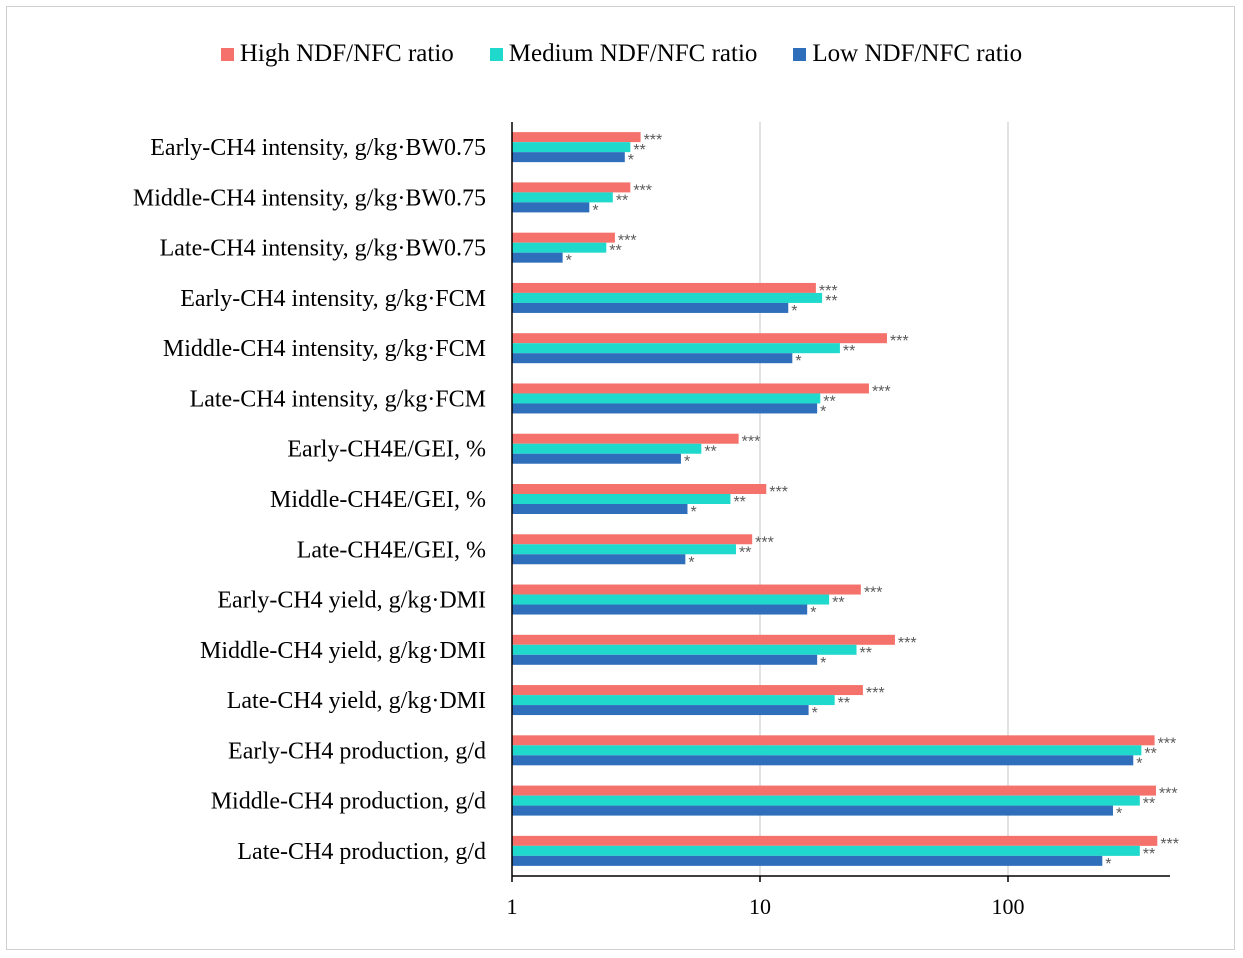 The height and width of the screenshot is (958, 1243). What do you see at coordinates (324, 349) in the screenshot?
I see `category-label: Middle-CH4 intensity, g/kg·FCM` at bounding box center [324, 349].